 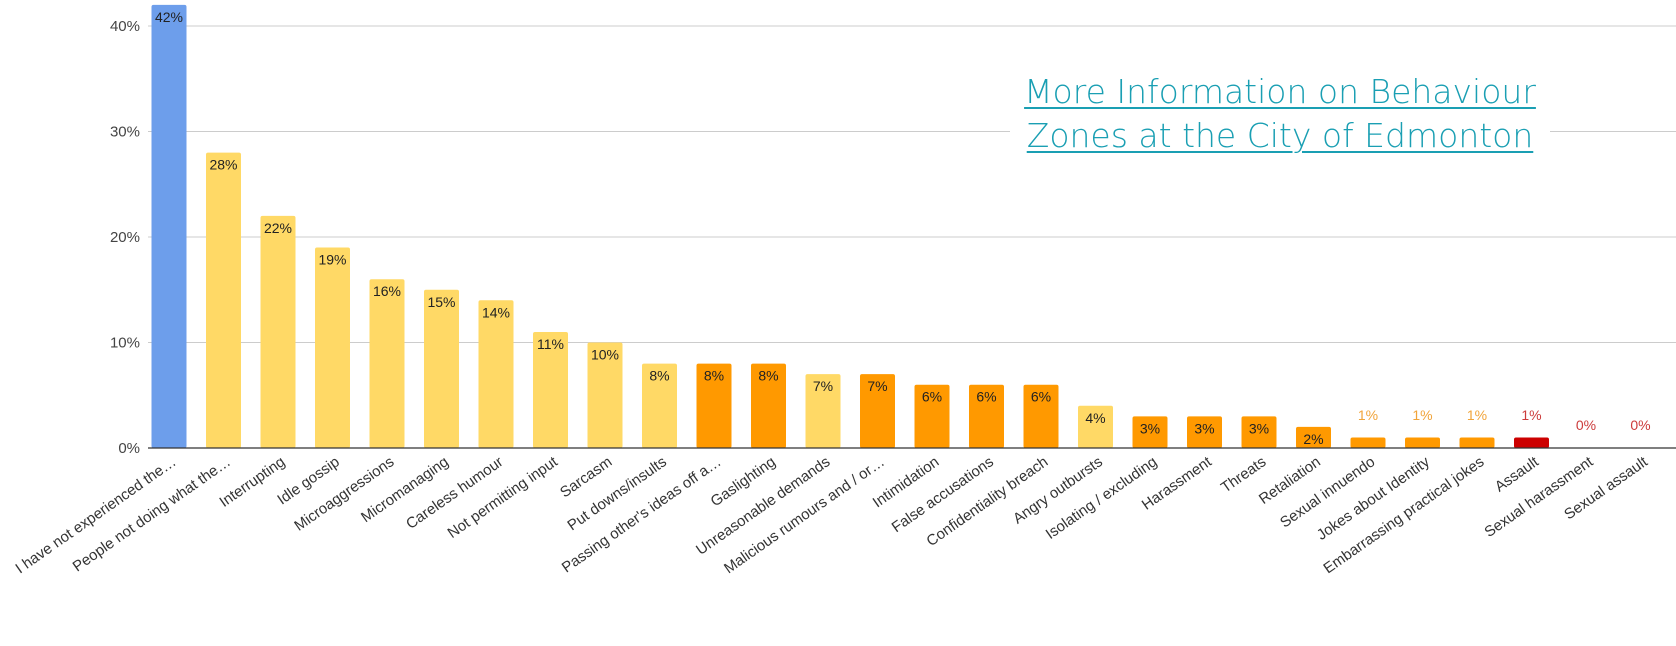 What do you see at coordinates (441, 302) in the screenshot?
I see `data-label: 15%` at bounding box center [441, 302].